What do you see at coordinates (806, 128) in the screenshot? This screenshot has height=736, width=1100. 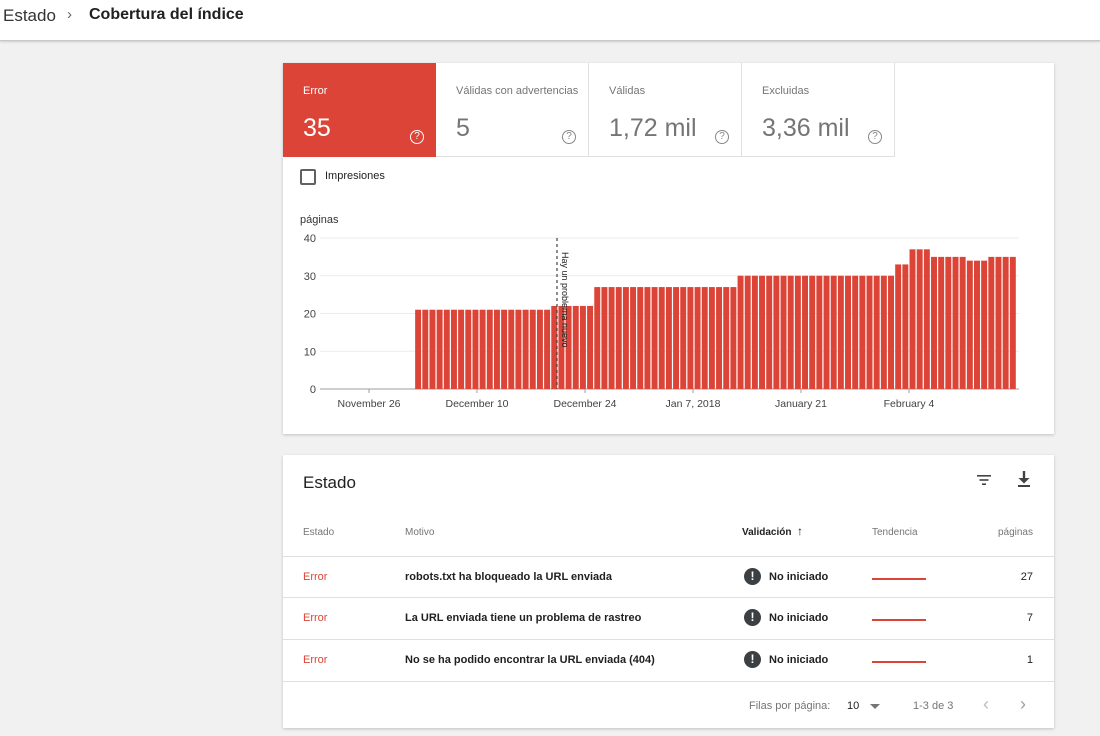 I see `tile-excluded-value: 3,36 mil` at bounding box center [806, 128].